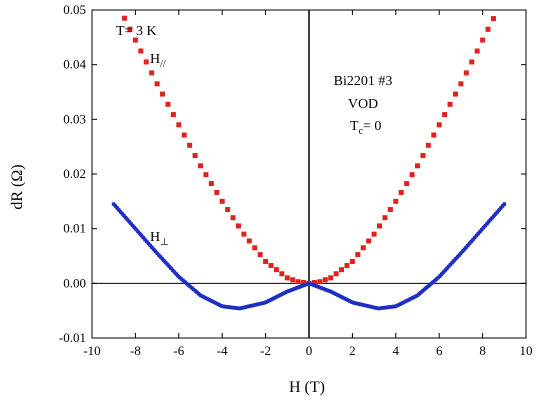 This screenshot has height=403, width=550. Describe the element at coordinates (74, 228) in the screenshot. I see `y-tick-label: 0.01` at that location.